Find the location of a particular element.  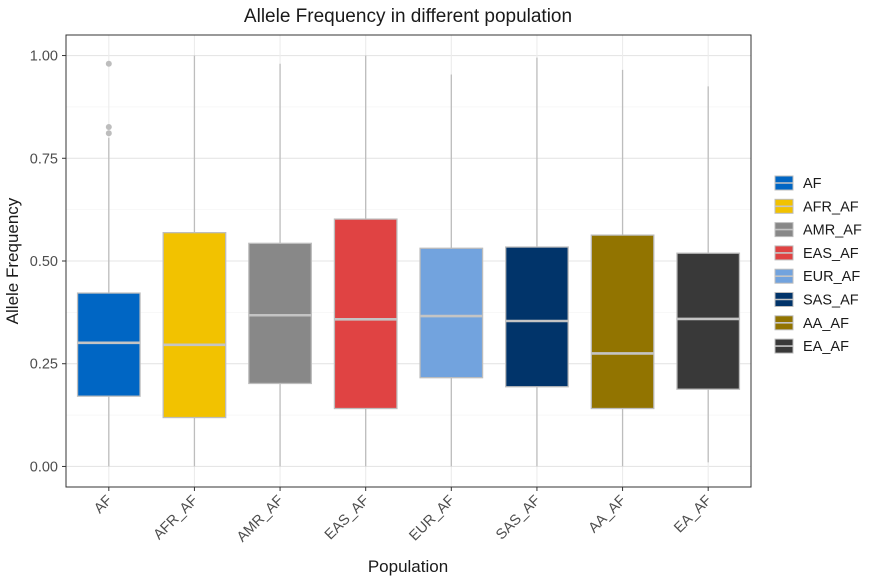

y-tick-label: 0.75 is located at coordinates (44, 159).